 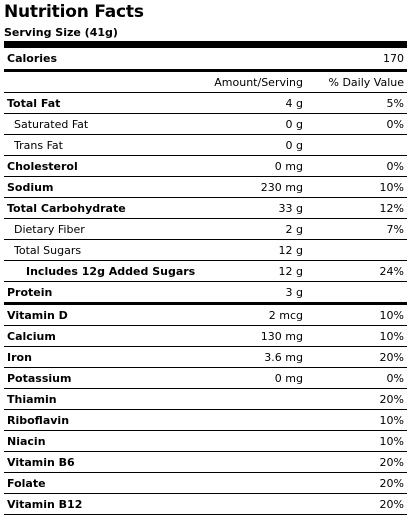 I want to click on vitamin-row: Niacin 10%, so click(x=205, y=441).